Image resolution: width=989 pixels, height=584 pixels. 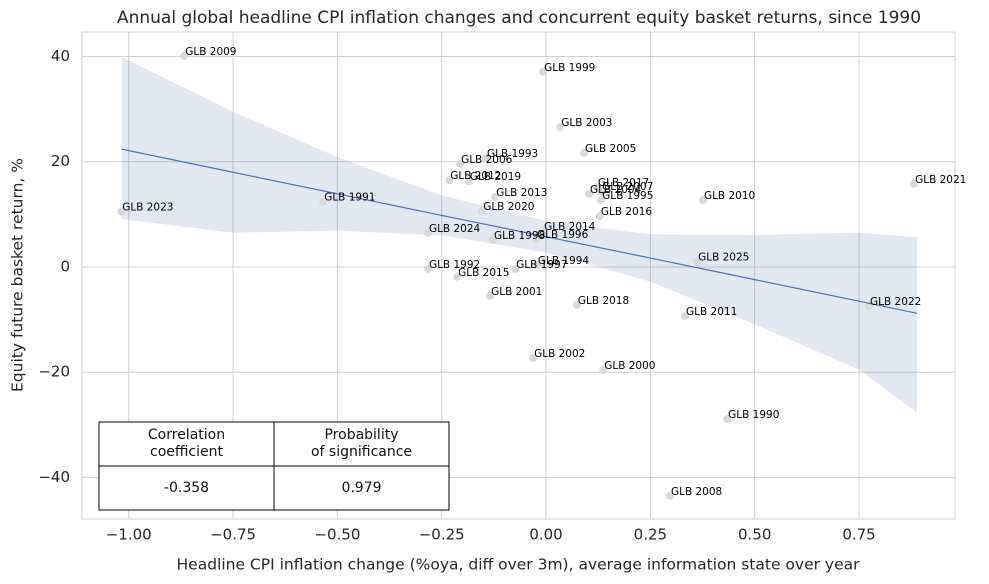 What do you see at coordinates (18, 275) in the screenshot?
I see `y-axis-label: Equity future basket return, %` at bounding box center [18, 275].